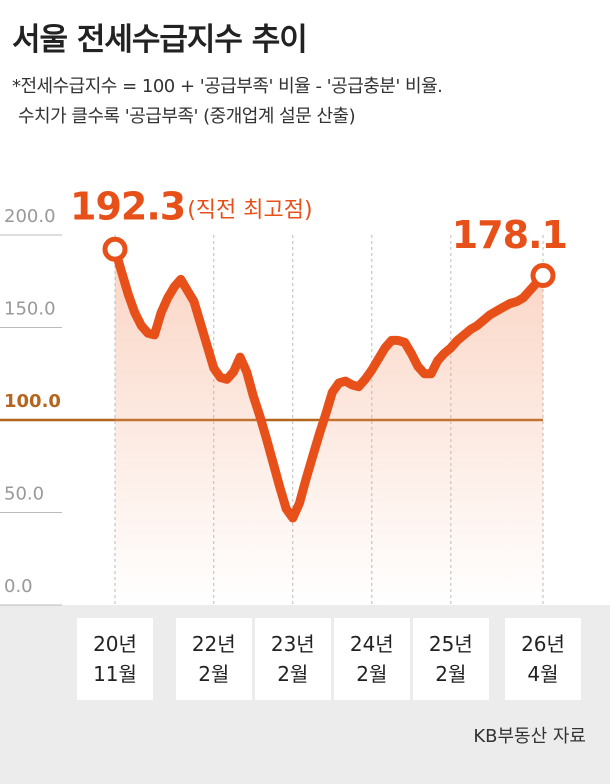 This screenshot has width=610, height=784. Describe the element at coordinates (24, 494) in the screenshot. I see `y-tick-label: 50.0` at that location.